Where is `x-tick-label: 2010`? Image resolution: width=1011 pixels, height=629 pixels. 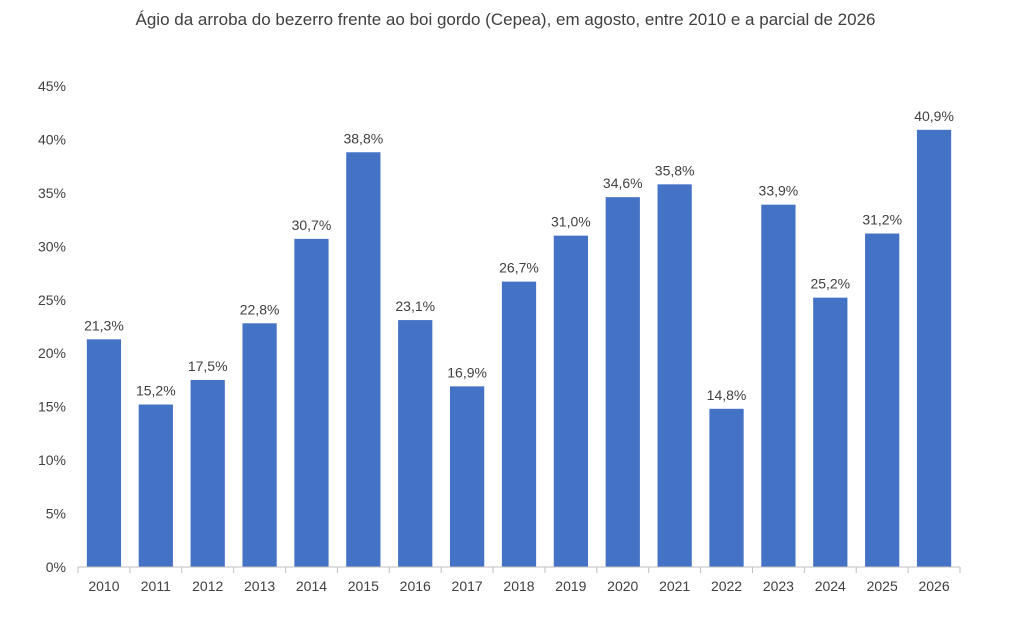 x-tick-label: 2010 is located at coordinates (103, 586).